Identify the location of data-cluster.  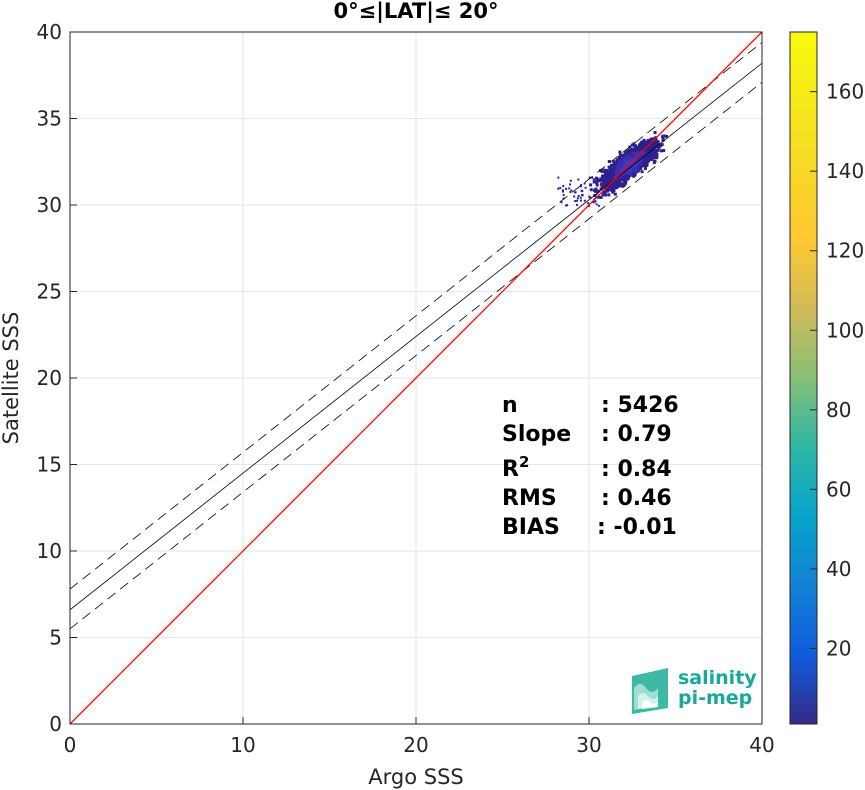
(613, 169).